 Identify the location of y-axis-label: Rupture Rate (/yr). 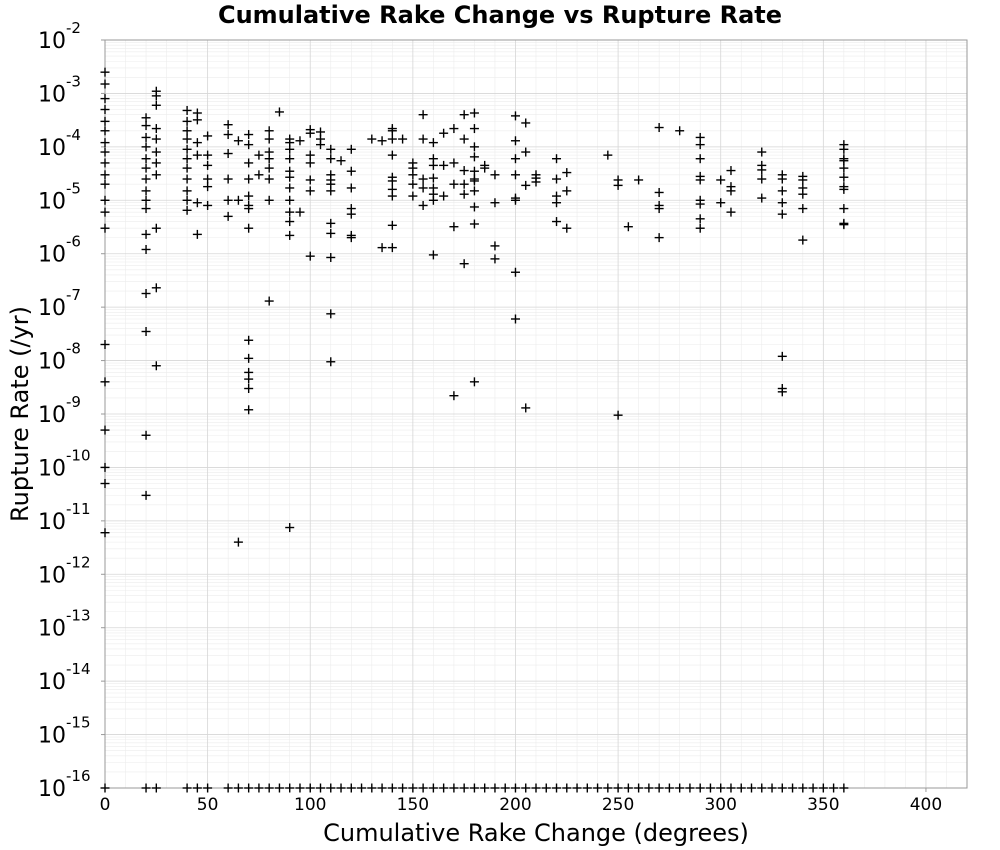
(20, 414).